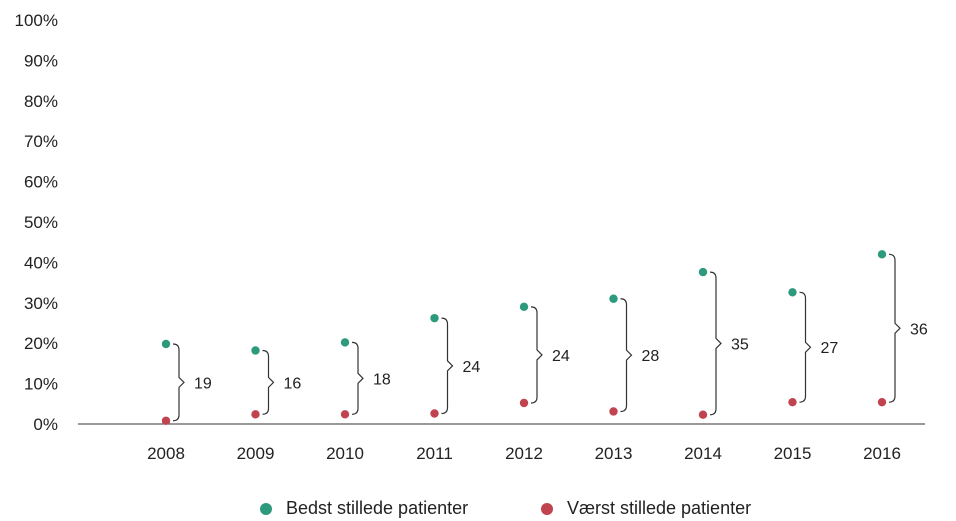 This screenshot has height=521, width=956. I want to click on legend-marker-worst, so click(547, 508).